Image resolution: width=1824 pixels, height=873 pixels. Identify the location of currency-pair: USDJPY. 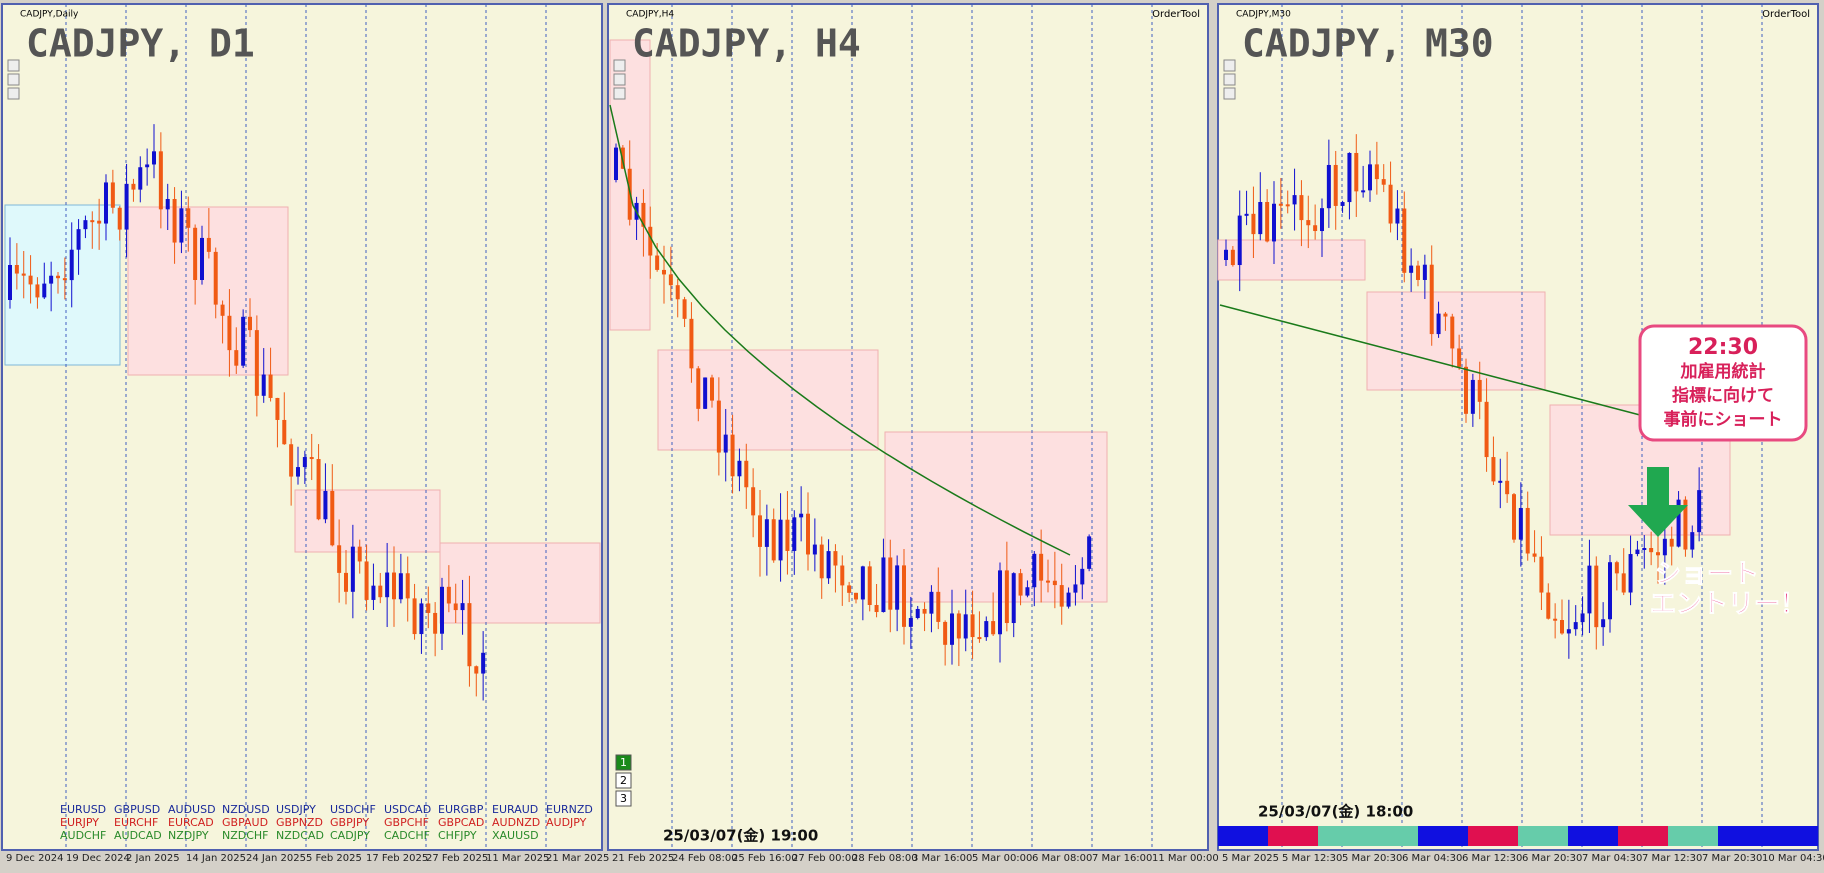
(296, 809).